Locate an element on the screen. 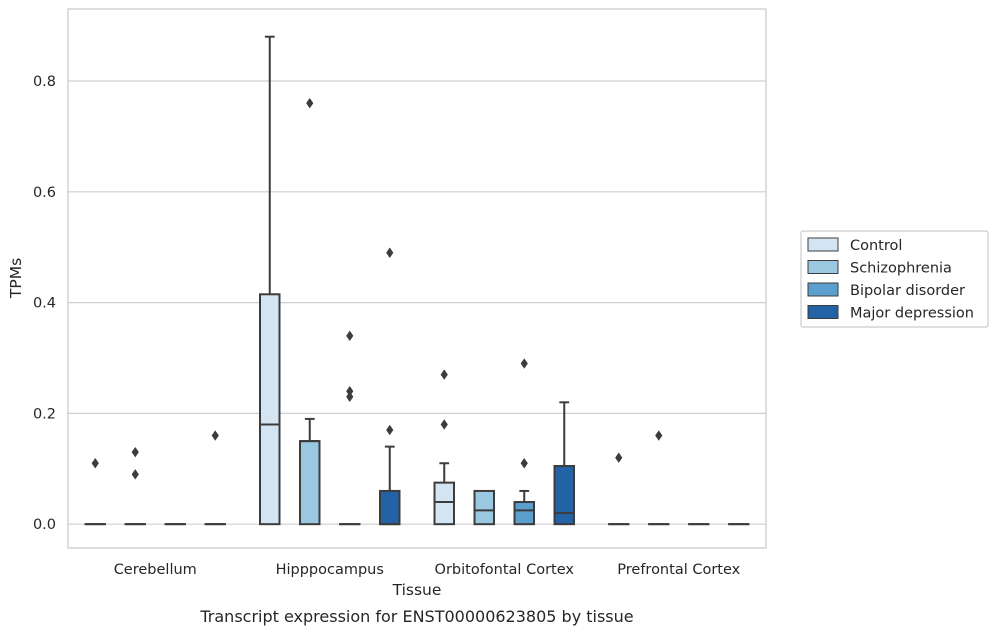  box-hipppocampus-major-depression is located at coordinates (390, 386).